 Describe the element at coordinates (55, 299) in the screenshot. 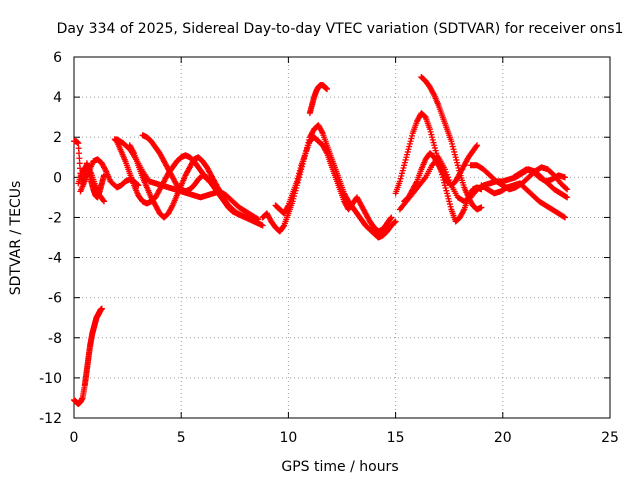

I see `y-tick-label: -6` at that location.